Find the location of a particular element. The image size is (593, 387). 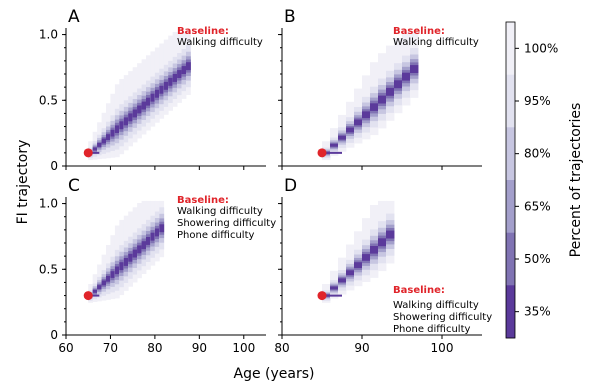

colorbar-tick-label: 100% is located at coordinates (541, 48).